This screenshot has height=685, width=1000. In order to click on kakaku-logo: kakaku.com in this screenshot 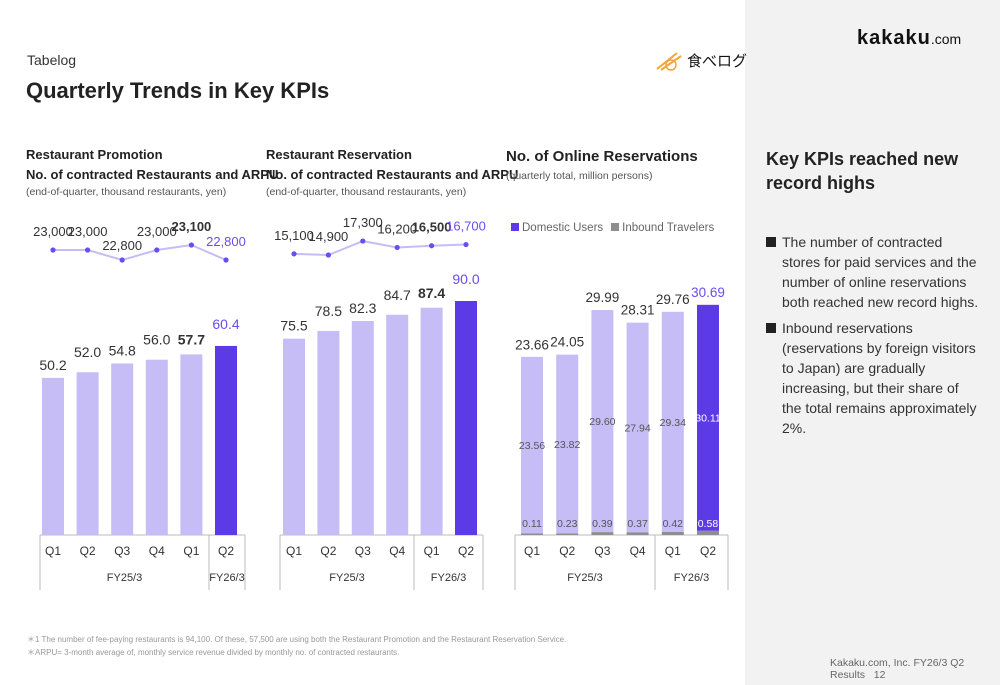, I will do `click(909, 38)`.